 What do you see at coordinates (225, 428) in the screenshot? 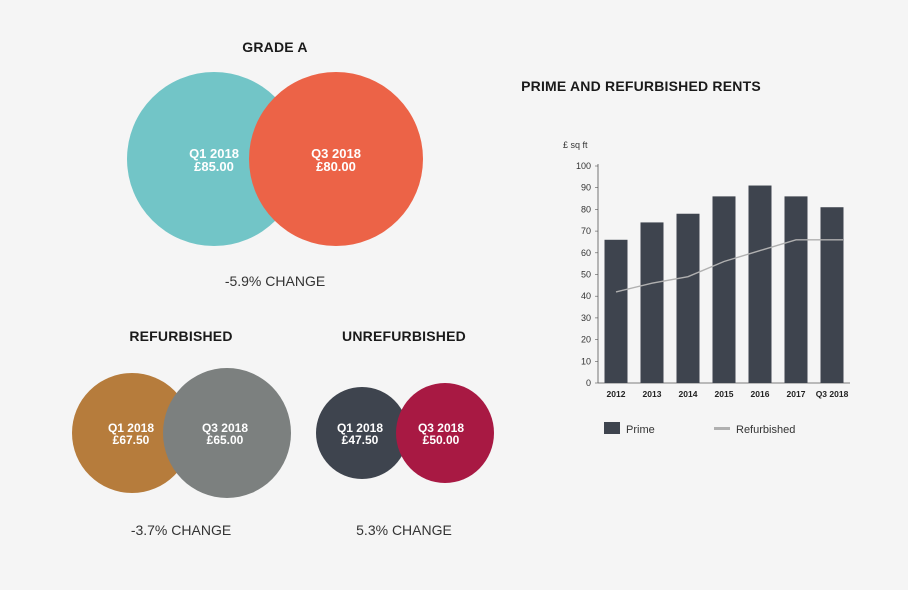
I see `refurbished-q3-period: Q3 2018` at bounding box center [225, 428].